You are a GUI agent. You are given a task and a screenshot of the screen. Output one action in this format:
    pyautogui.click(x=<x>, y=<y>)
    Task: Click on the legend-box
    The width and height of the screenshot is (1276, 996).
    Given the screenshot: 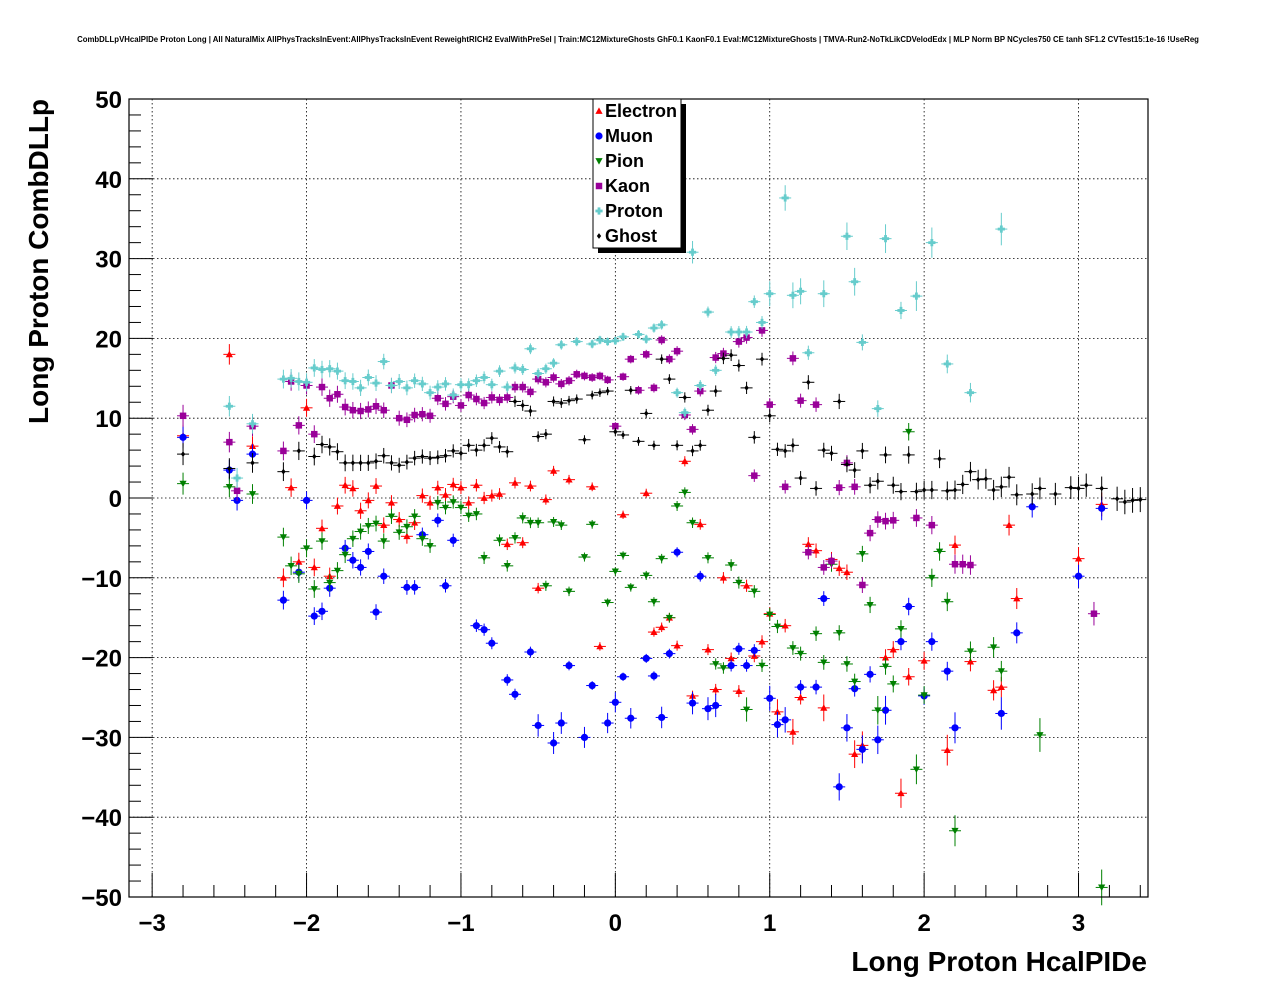 What is the action you would take?
    pyautogui.click(x=637, y=173)
    